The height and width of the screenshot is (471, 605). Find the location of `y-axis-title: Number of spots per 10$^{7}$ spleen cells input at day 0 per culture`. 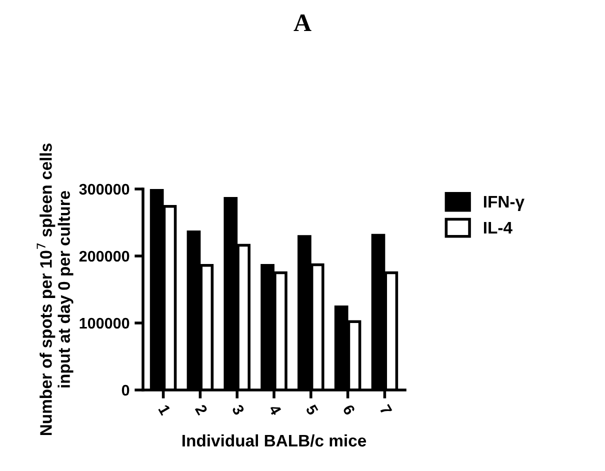

y-axis-title: Number of spots per 10$^{7}$ spleen cells input at day 0 per culture is located at coordinates (55, 290).